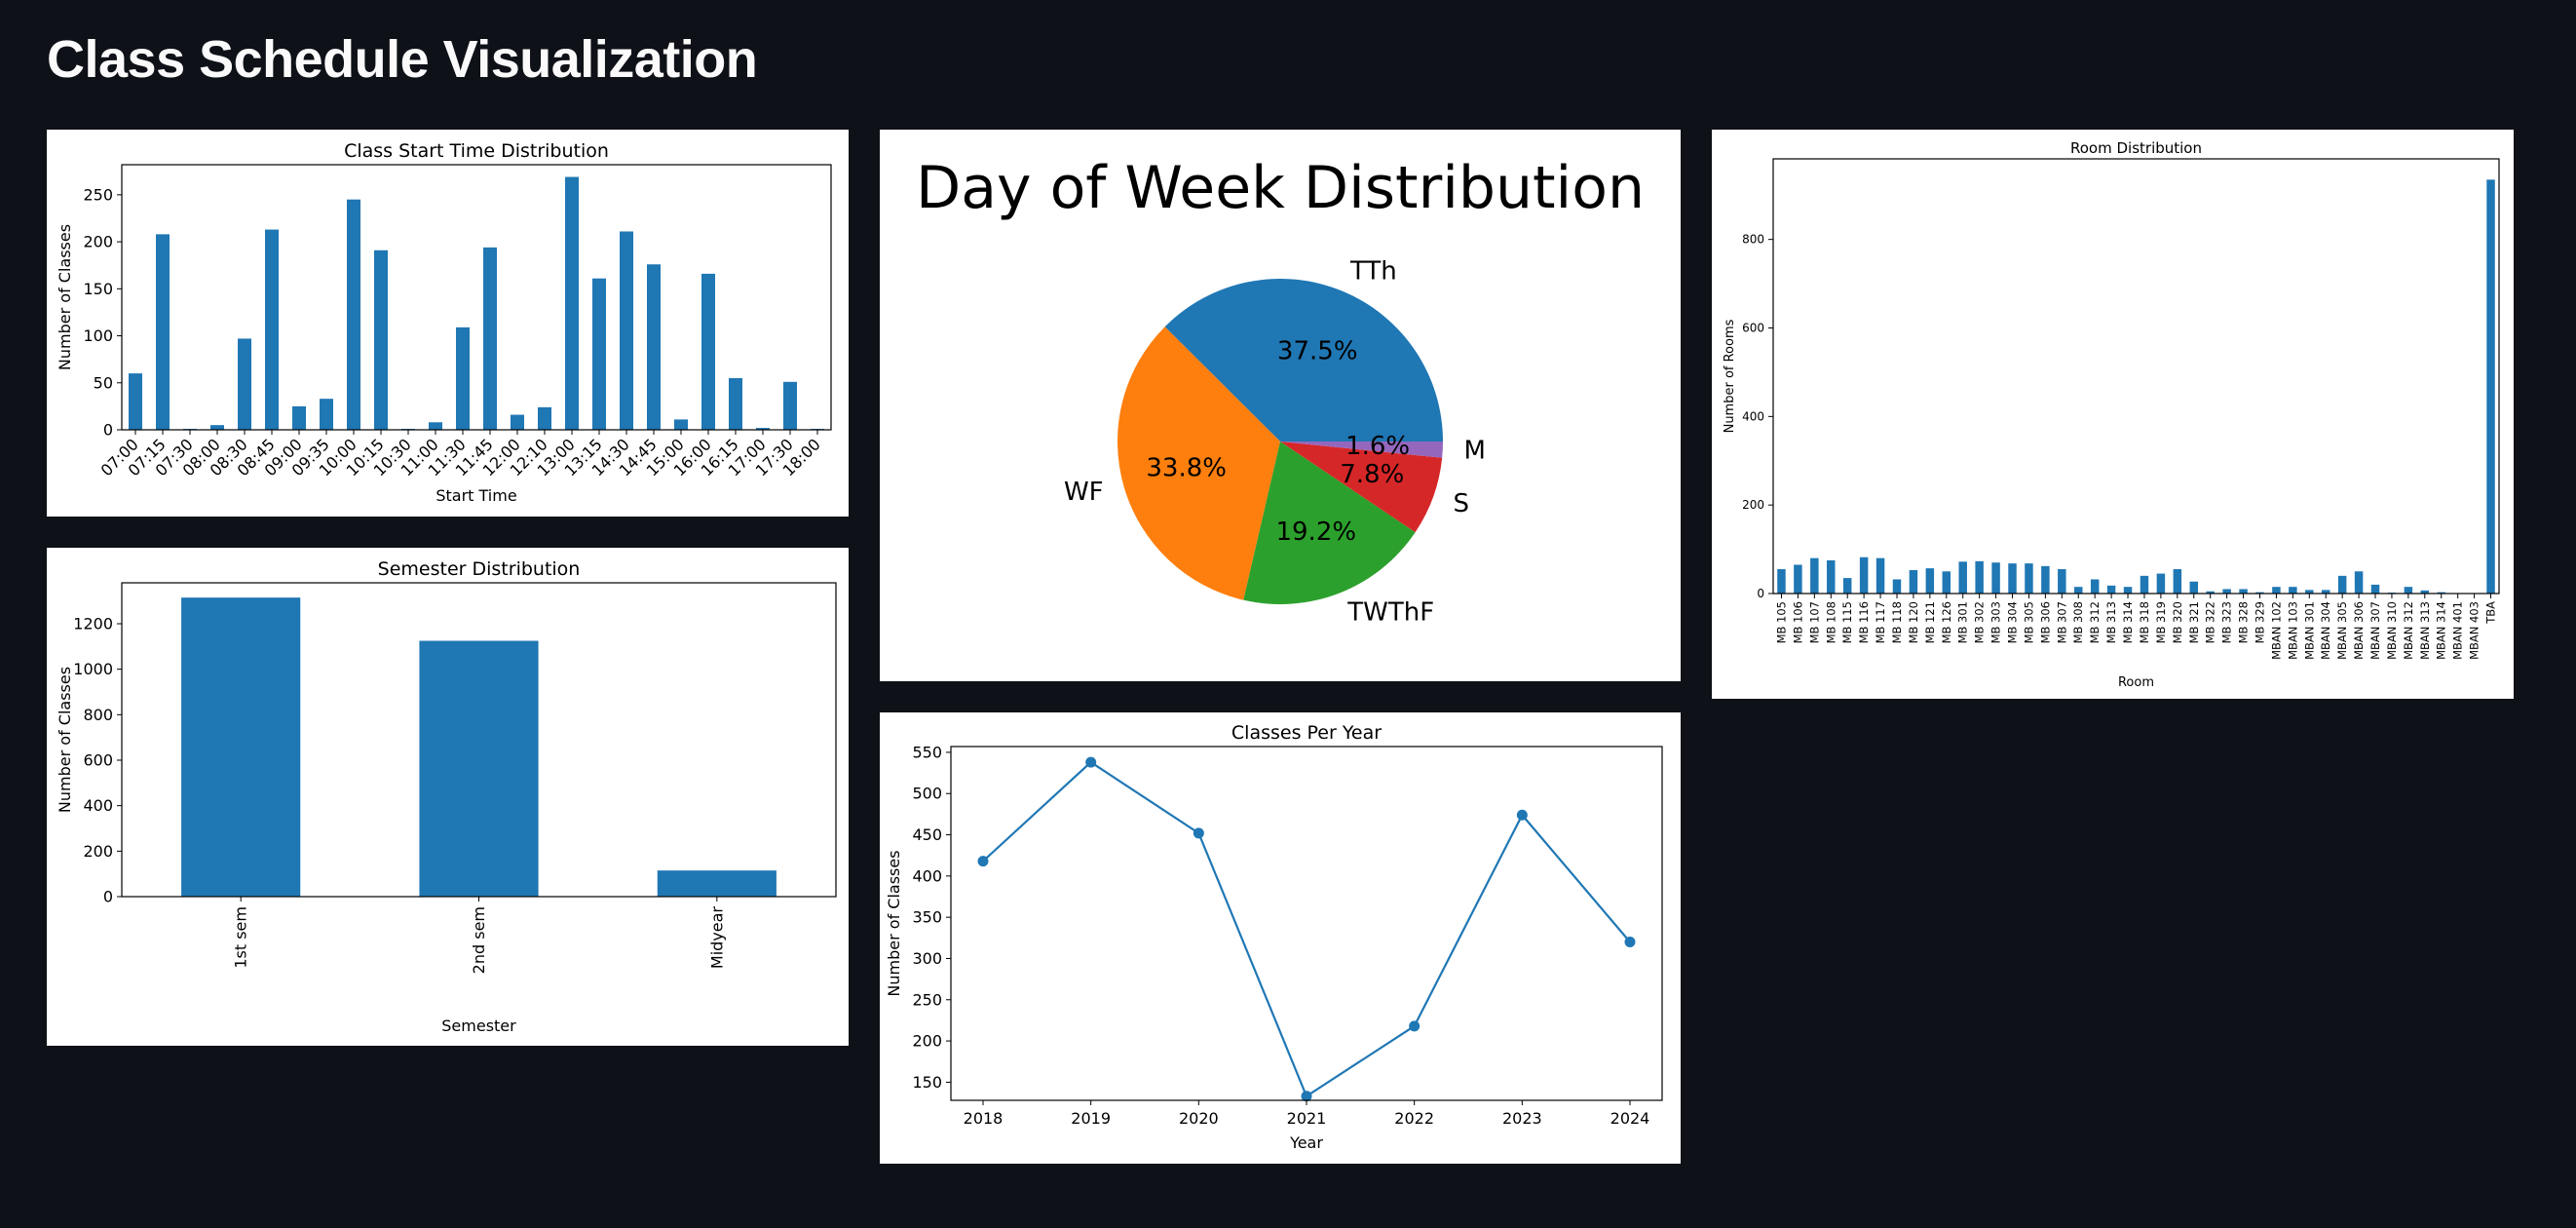 Image resolution: width=2576 pixels, height=1228 pixels. I want to click on y-tick-label: 100, so click(98, 335).